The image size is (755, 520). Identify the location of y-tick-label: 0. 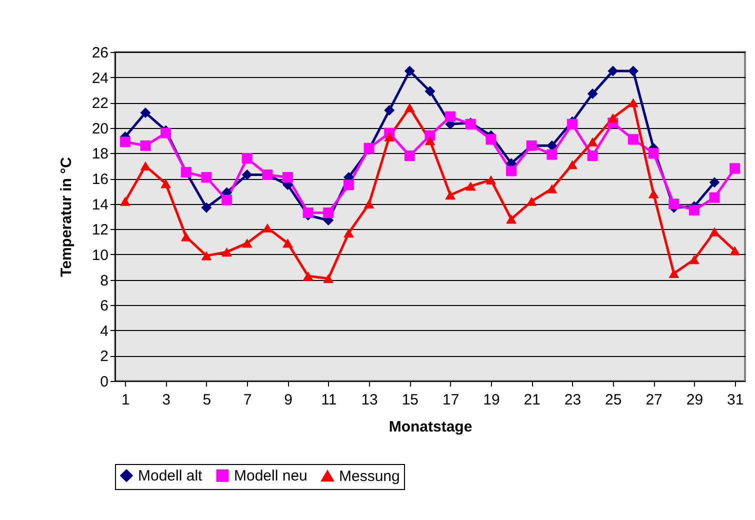
(104, 382).